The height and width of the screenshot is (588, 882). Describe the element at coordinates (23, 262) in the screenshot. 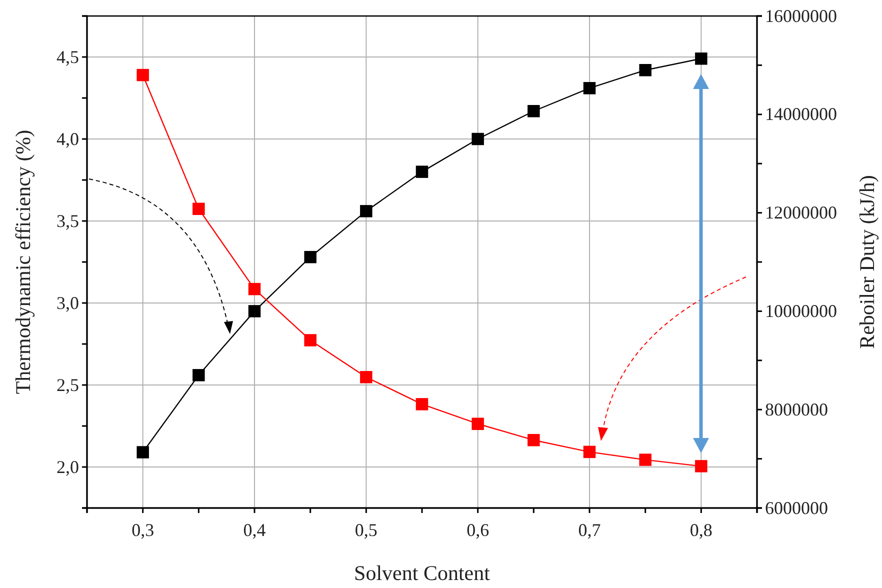

I see `y-axis-title: Thermodynamic efficiency (%)` at that location.